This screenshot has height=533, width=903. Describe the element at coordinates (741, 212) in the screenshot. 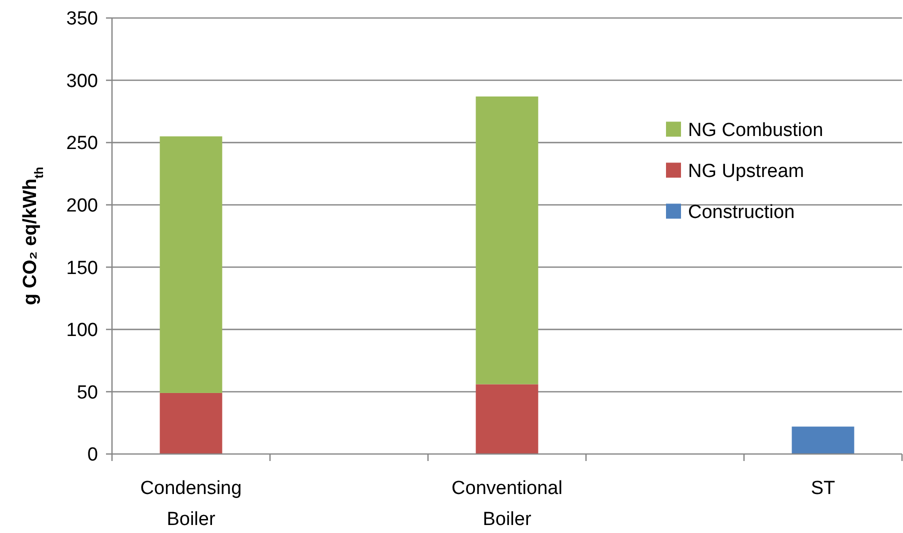

I see `legend-label: Construction` at that location.